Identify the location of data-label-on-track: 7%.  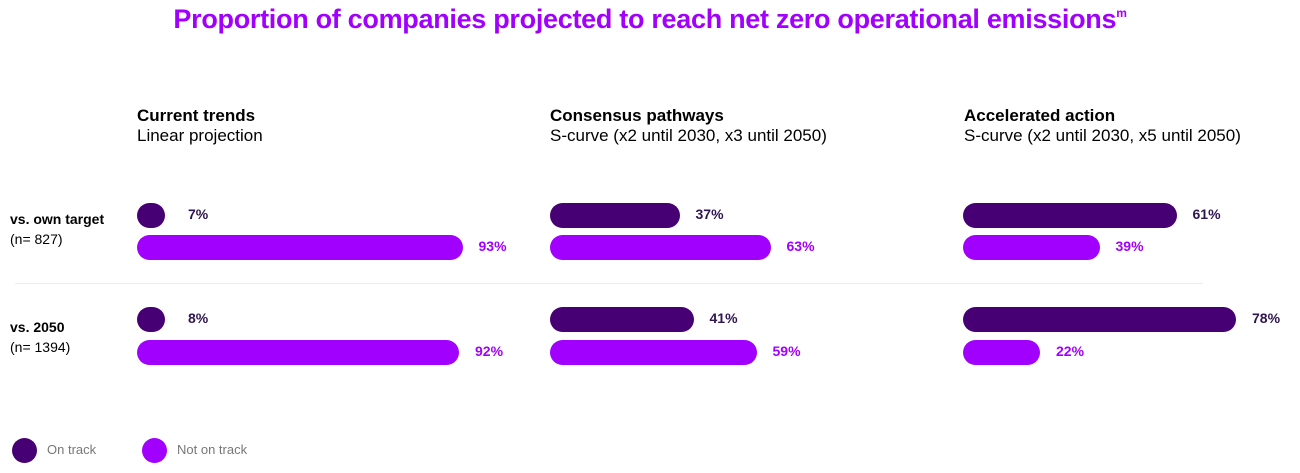
(198, 214).